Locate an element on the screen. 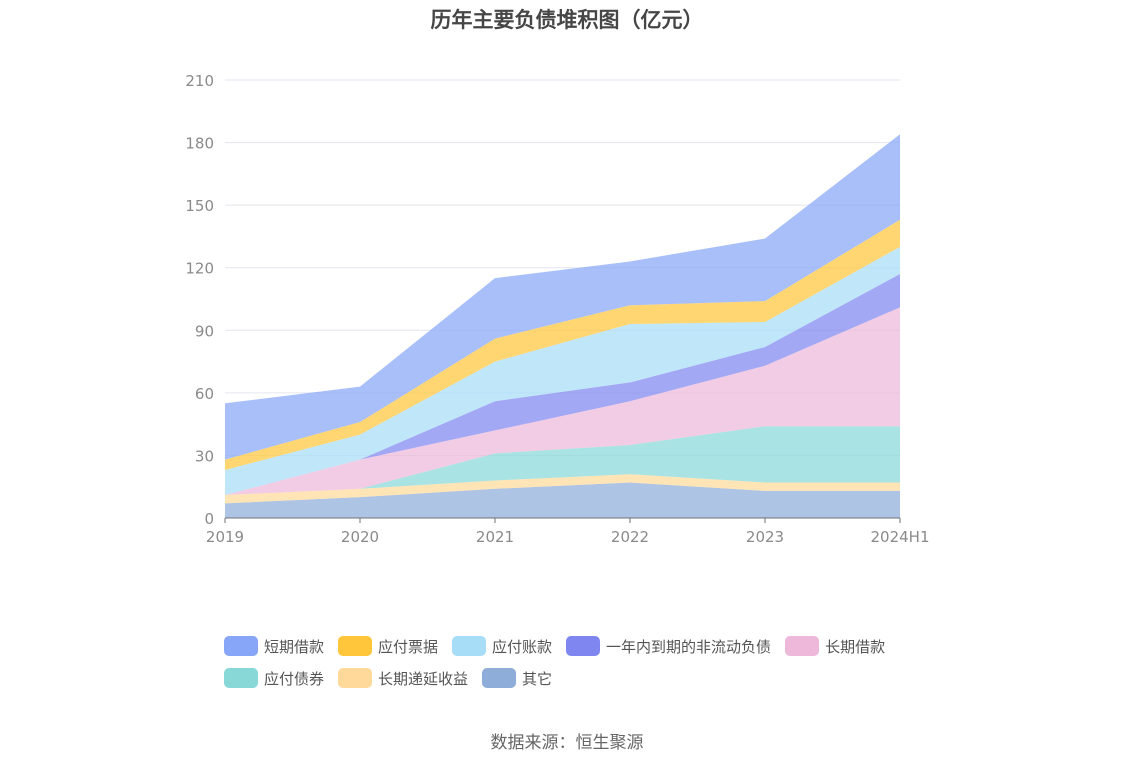  x-tick-label: 2023 is located at coordinates (765, 537).